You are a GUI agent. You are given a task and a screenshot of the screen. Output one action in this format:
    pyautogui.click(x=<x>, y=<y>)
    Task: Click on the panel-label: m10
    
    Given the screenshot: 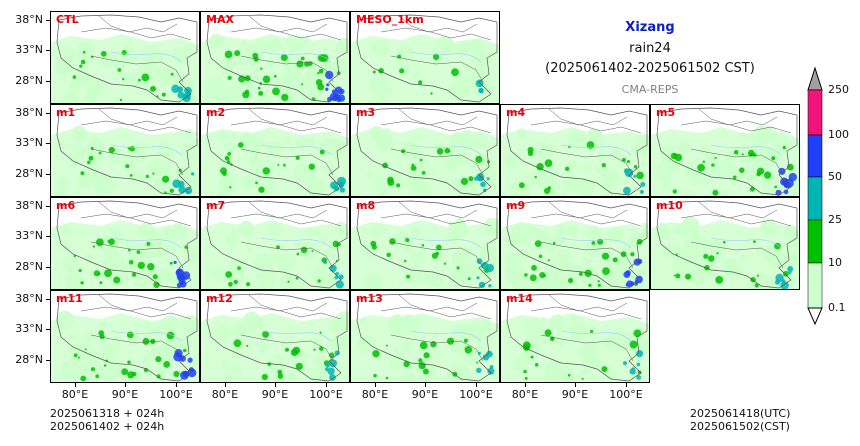 What is the action you would take?
    pyautogui.click(x=669, y=205)
    